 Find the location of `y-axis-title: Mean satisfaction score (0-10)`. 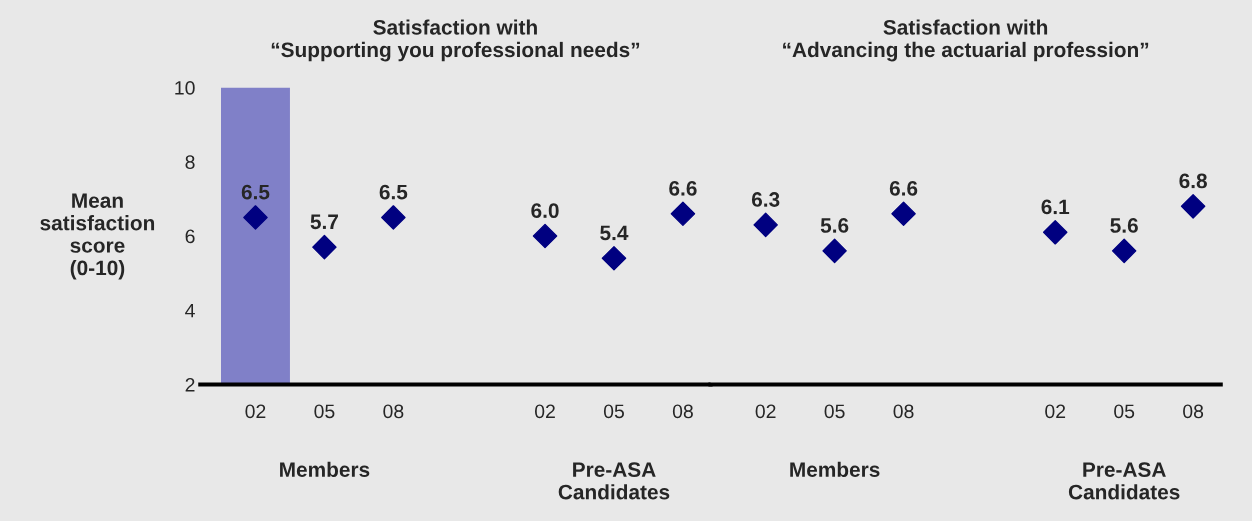

y-axis-title: Mean satisfaction score (0-10) is located at coordinates (97, 236).